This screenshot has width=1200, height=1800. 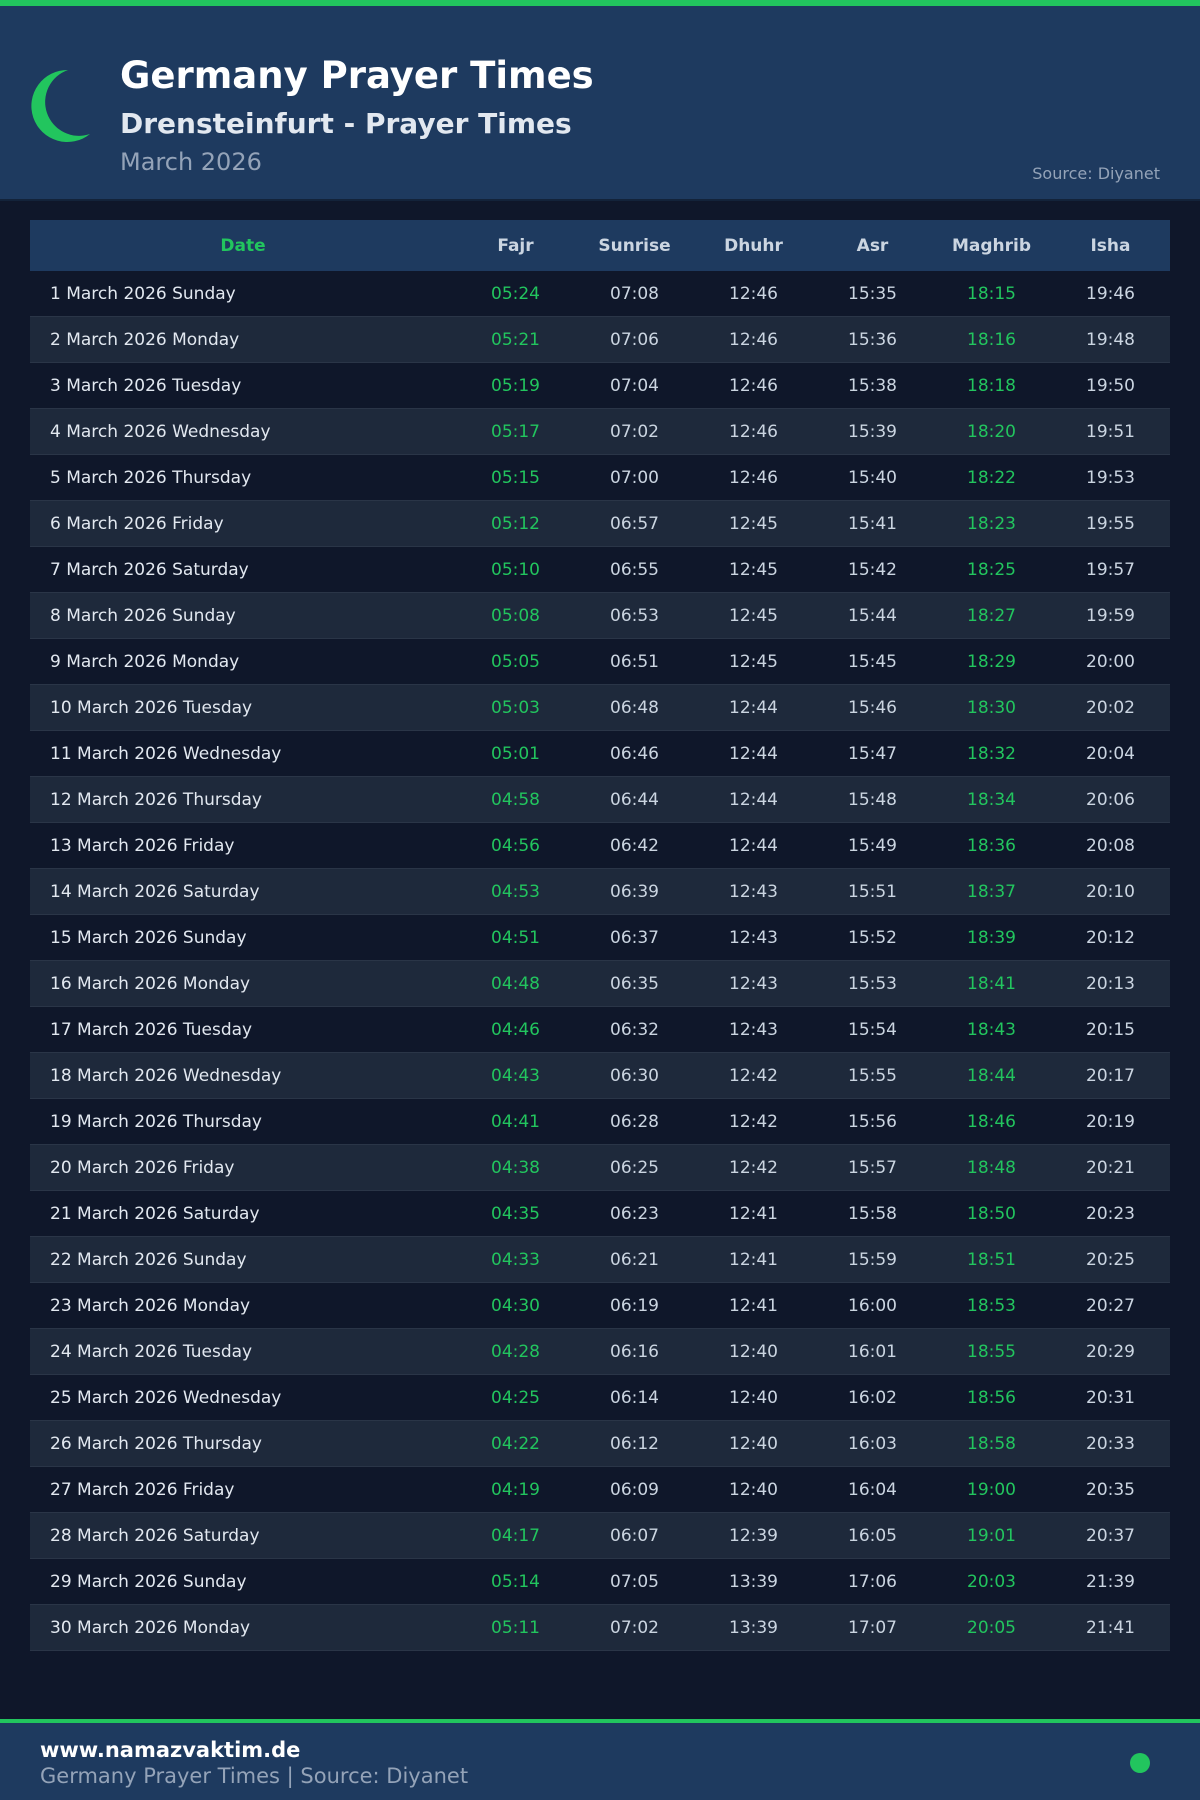 I want to click on cell-asr: 15:40, so click(x=872, y=477).